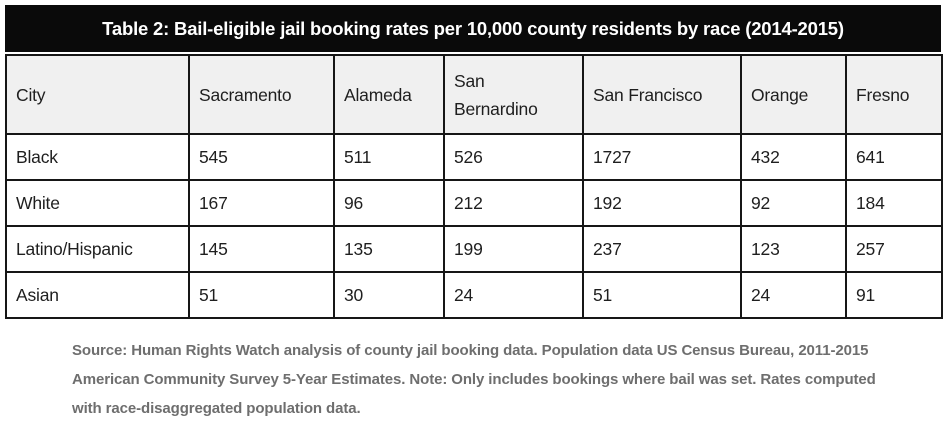  Describe the element at coordinates (513, 203) in the screenshot. I see `table-cell: 212` at that location.